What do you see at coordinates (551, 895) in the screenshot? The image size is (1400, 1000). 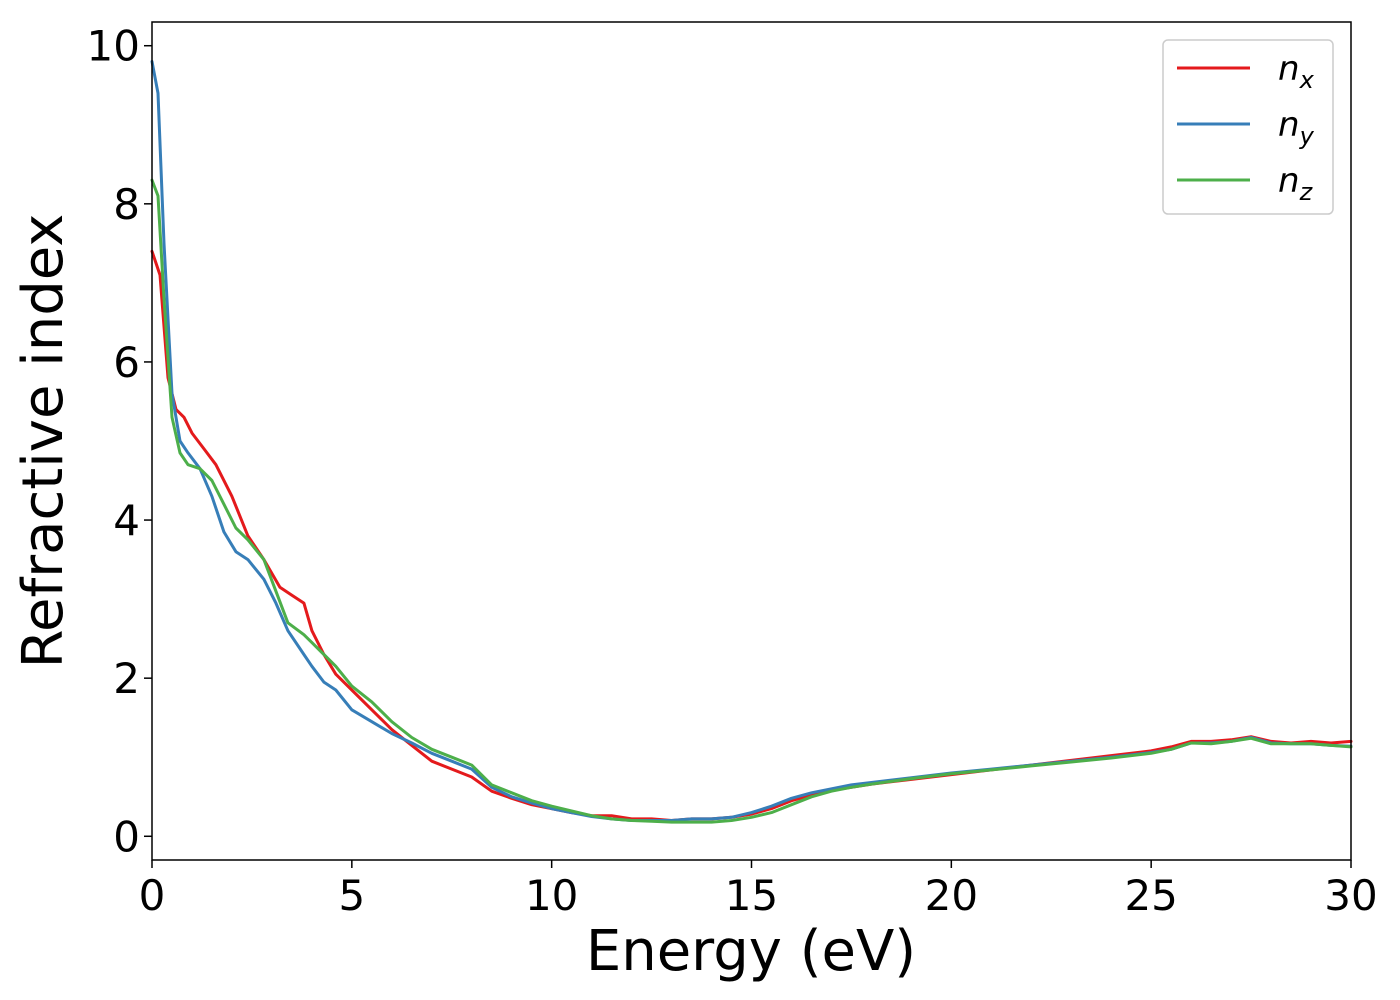 I see `x-tick-label: 10` at bounding box center [551, 895].